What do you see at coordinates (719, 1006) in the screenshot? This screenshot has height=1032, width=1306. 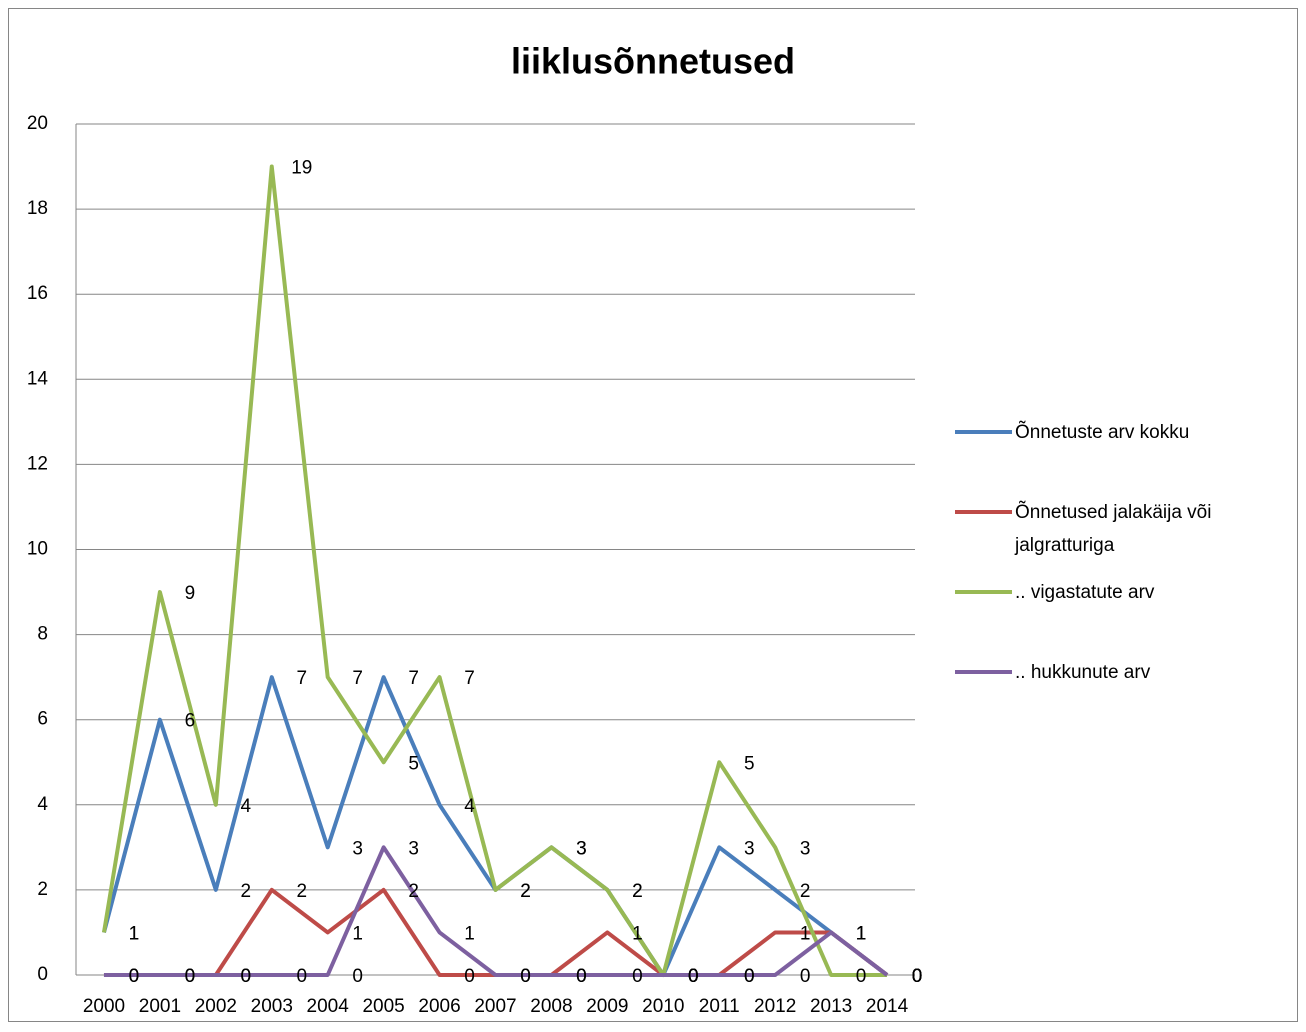 I see `x-tick-label: 2011` at bounding box center [719, 1006].